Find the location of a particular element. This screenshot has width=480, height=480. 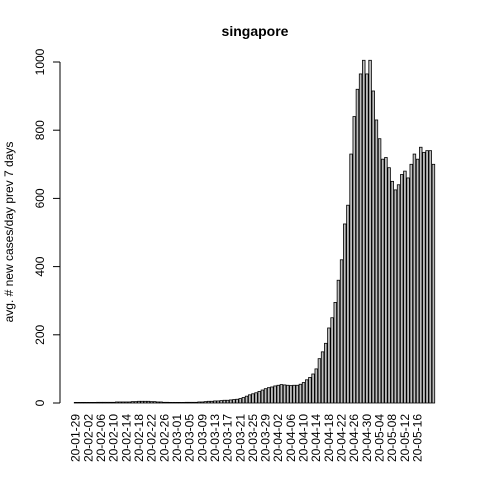

y-tick-label: 1000 is located at coordinates (40, 61).